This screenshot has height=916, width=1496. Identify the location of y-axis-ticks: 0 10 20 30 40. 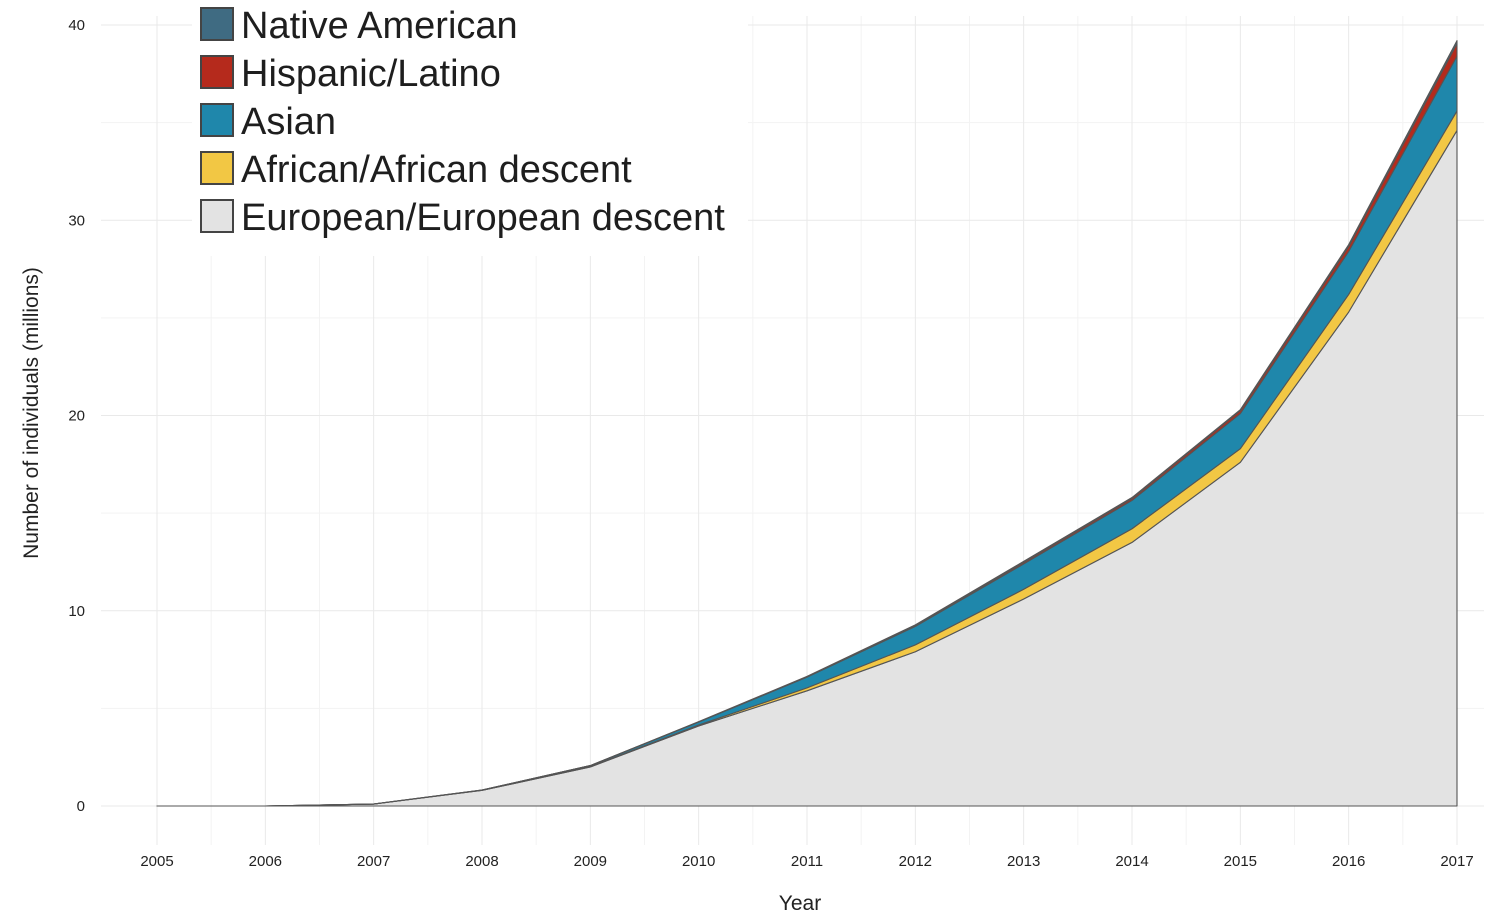
(76, 416).